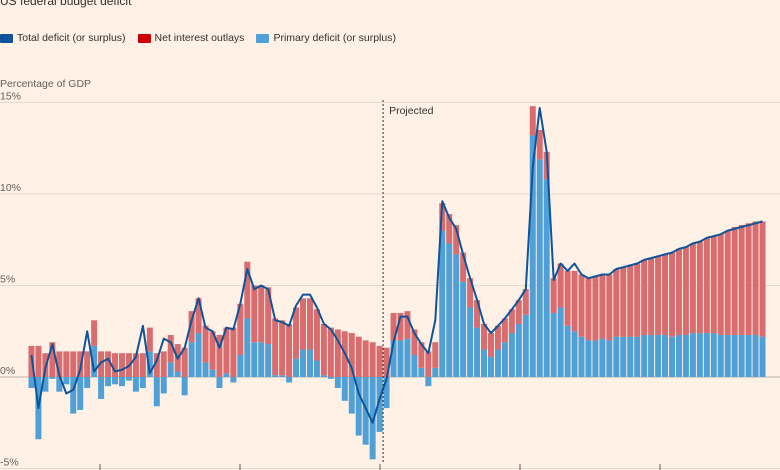 This screenshot has height=470, width=780. Describe the element at coordinates (7, 280) in the screenshot. I see `y-tick-label-2: 5%` at that location.